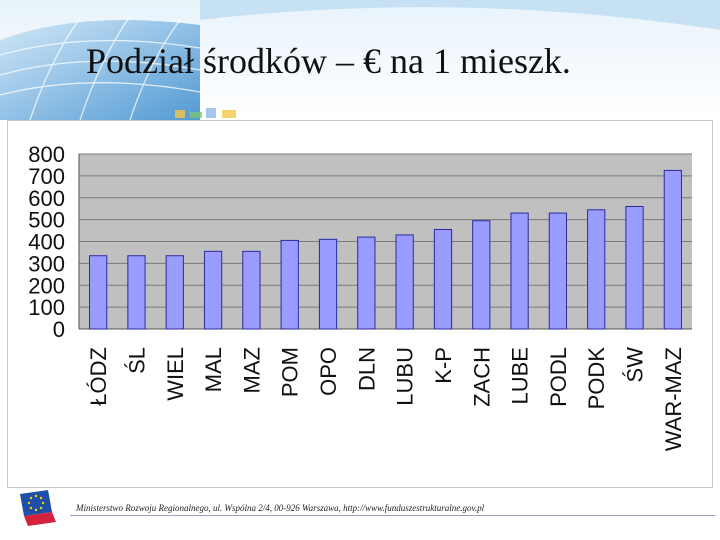  I want to click on x-tick-label: K-P, so click(443, 365).